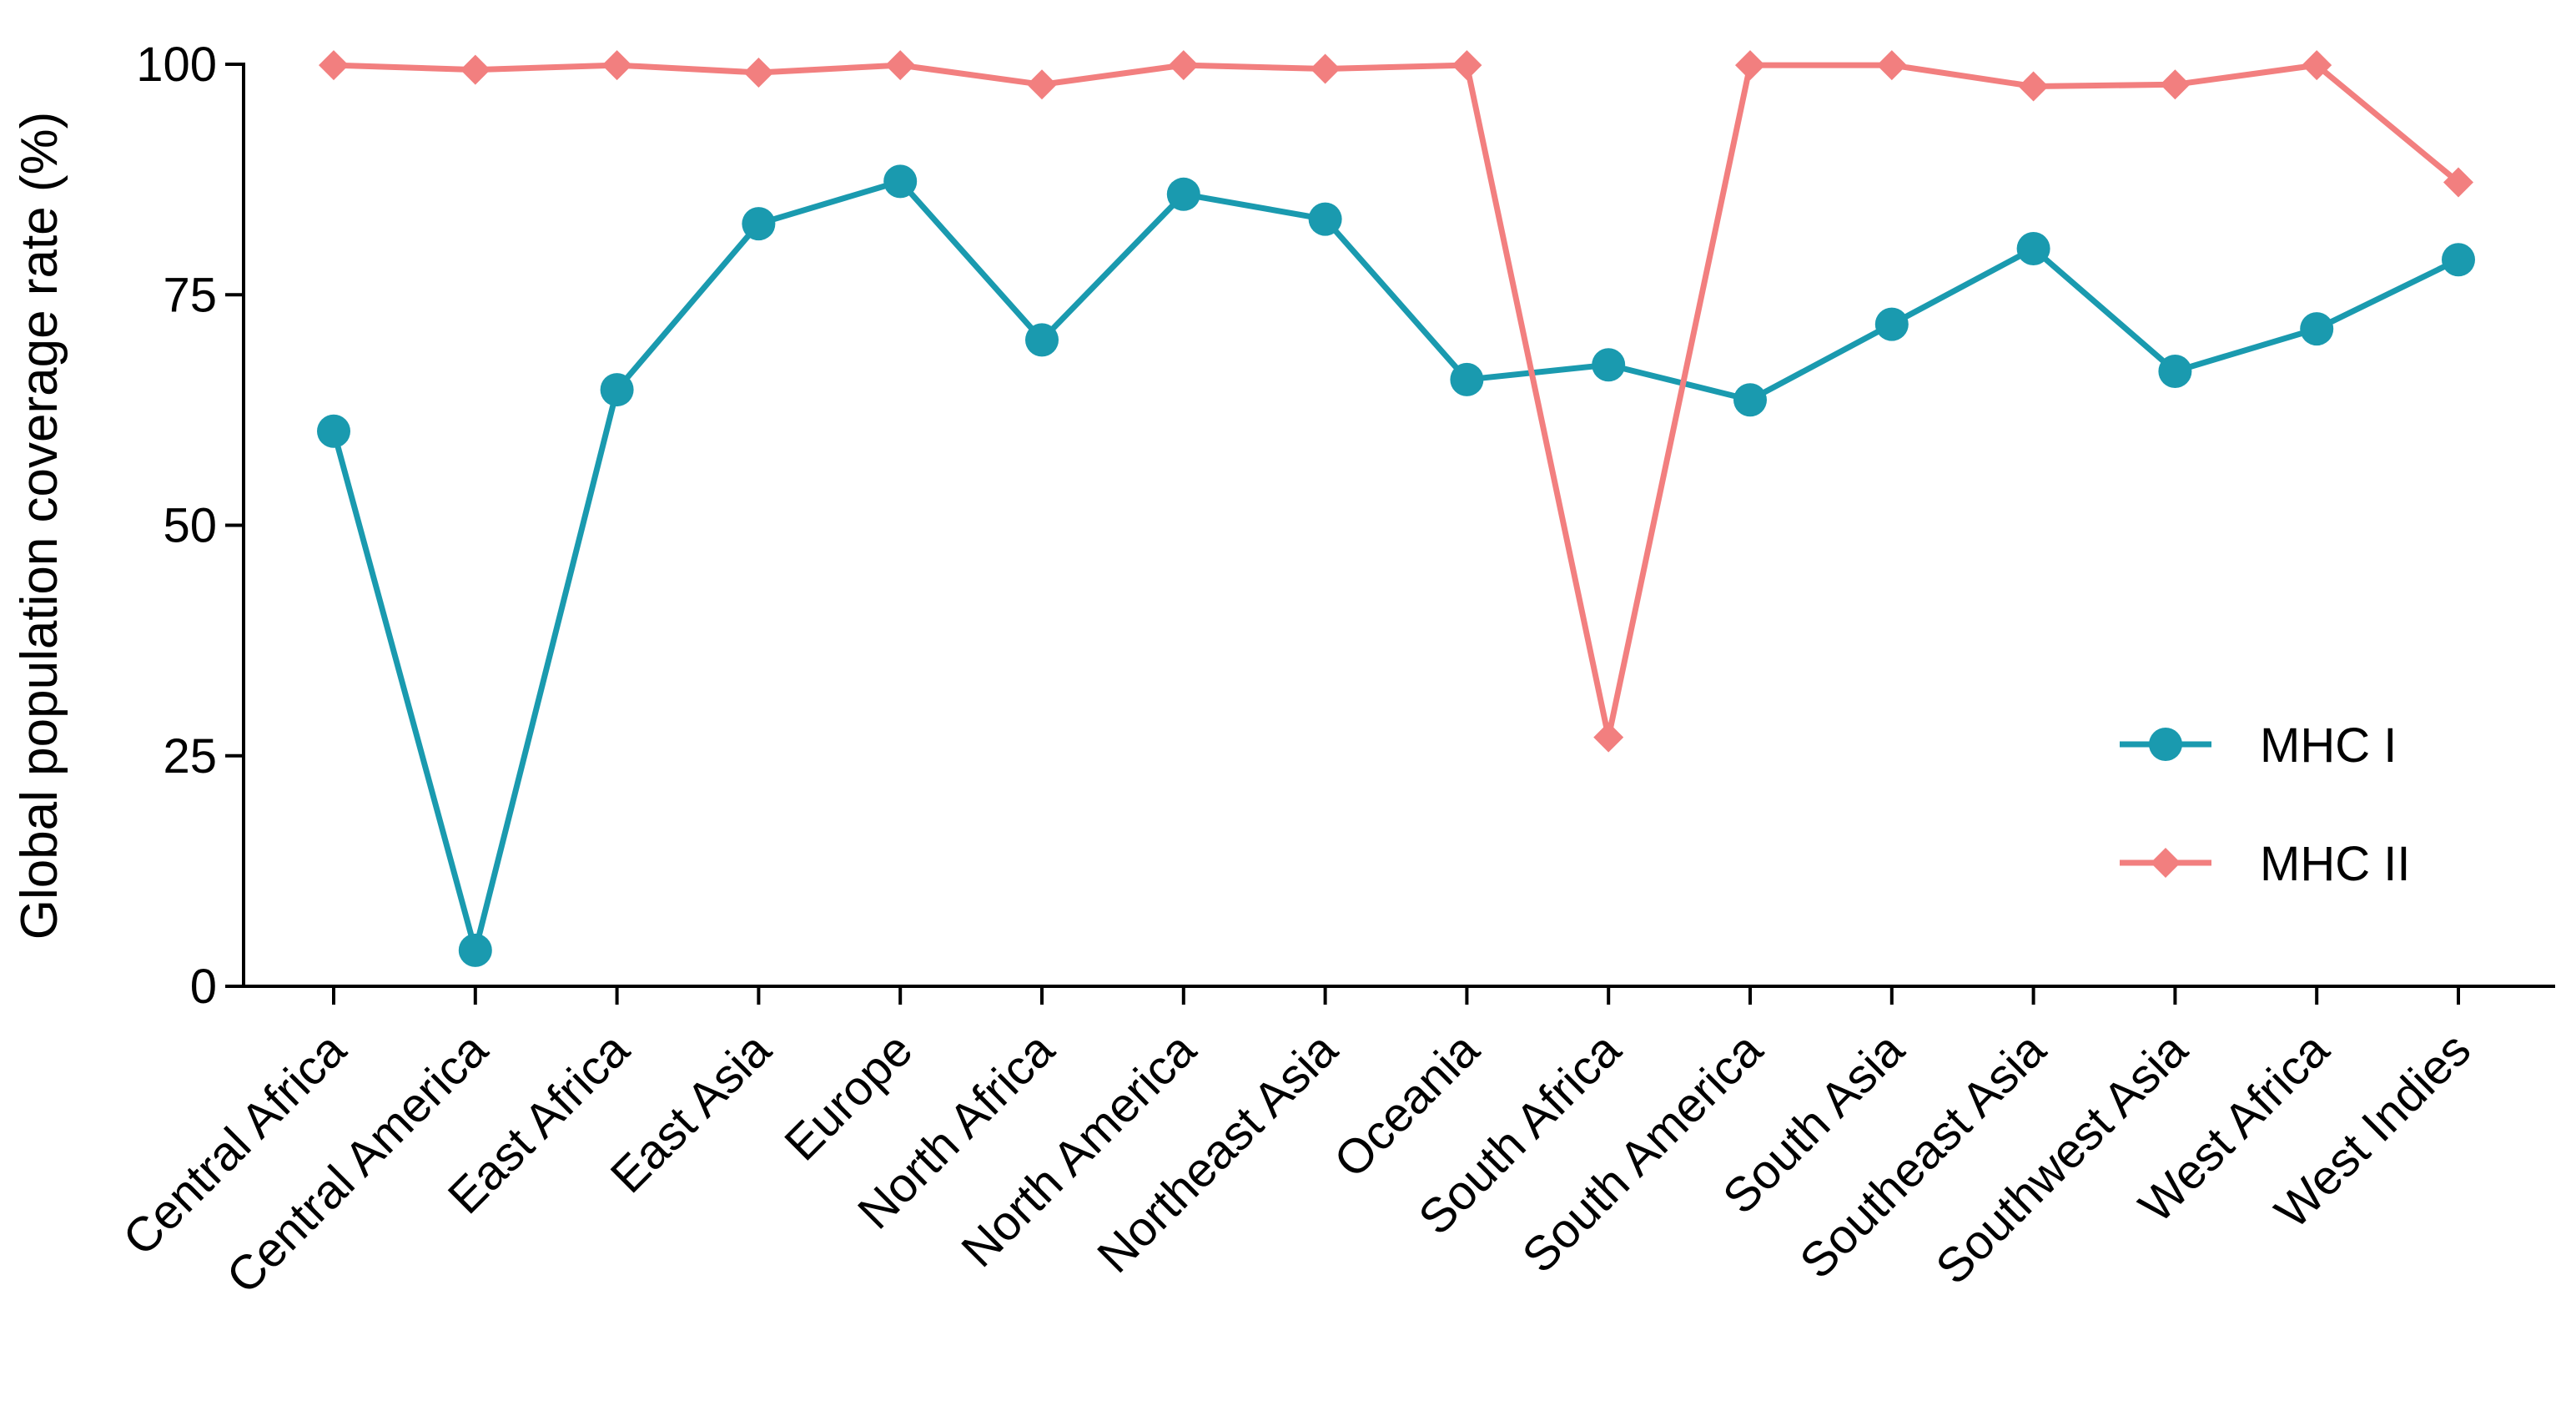  What do you see at coordinates (190, 756) in the screenshot?
I see `y-tick-label: 25` at bounding box center [190, 756].